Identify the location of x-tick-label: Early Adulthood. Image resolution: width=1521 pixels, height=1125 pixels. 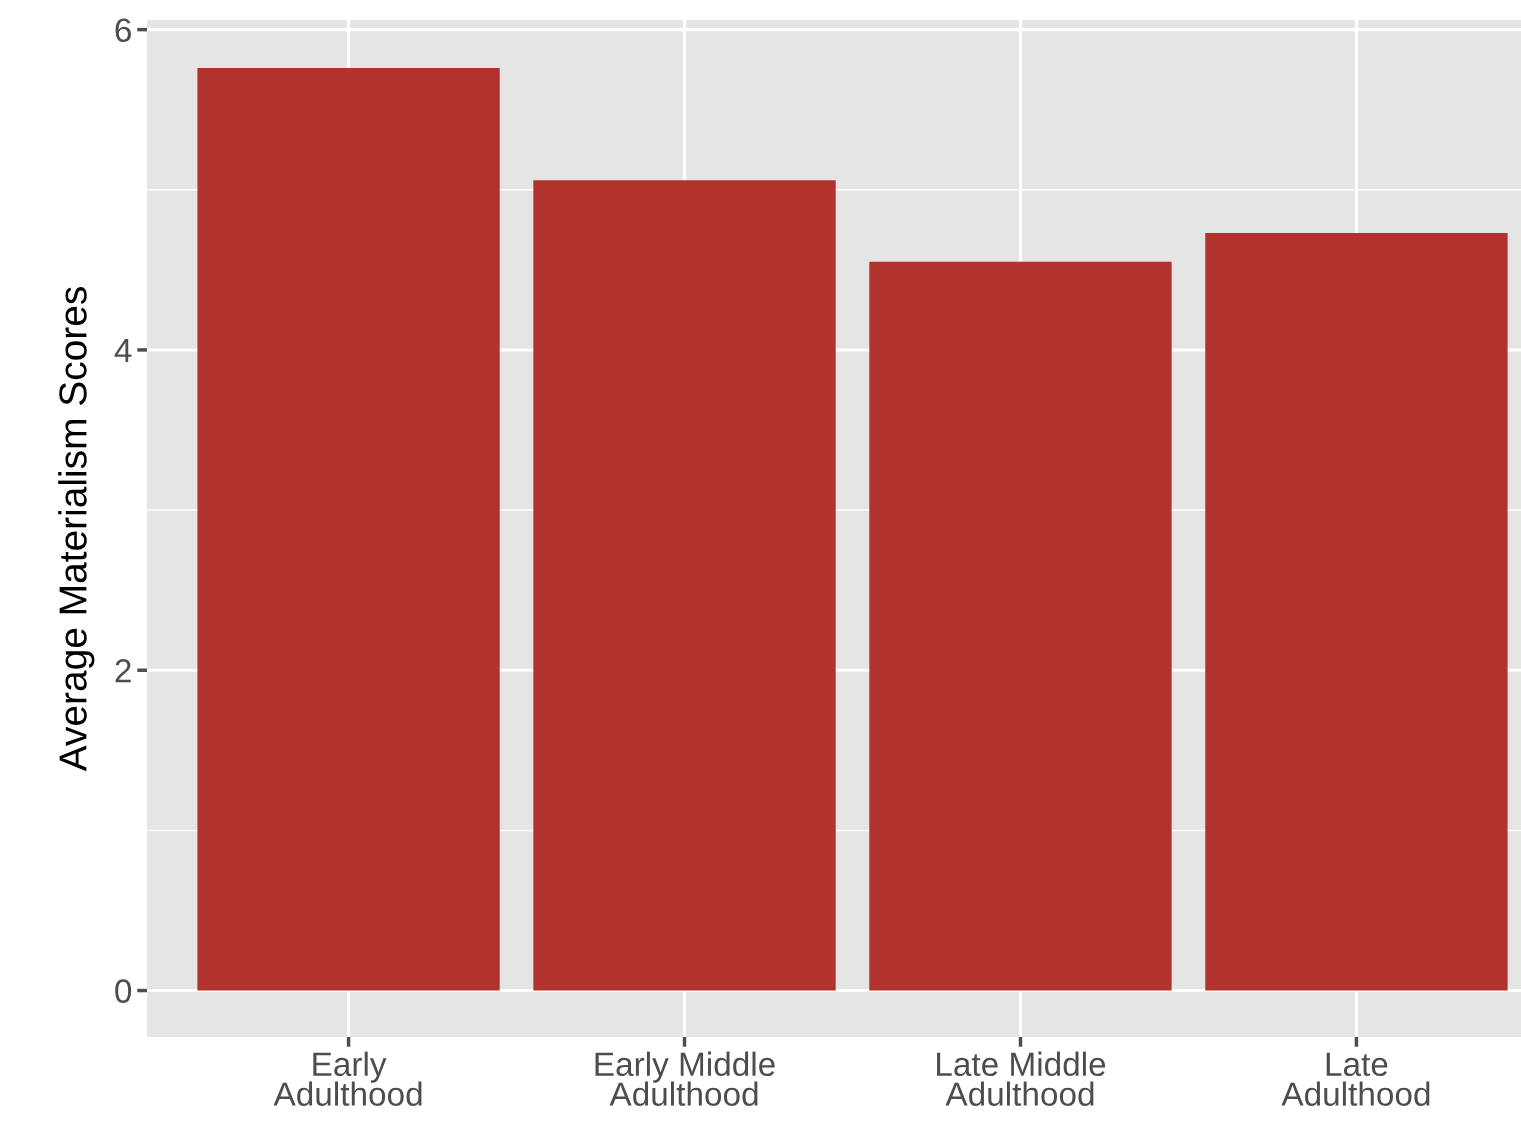
(347, 1078).